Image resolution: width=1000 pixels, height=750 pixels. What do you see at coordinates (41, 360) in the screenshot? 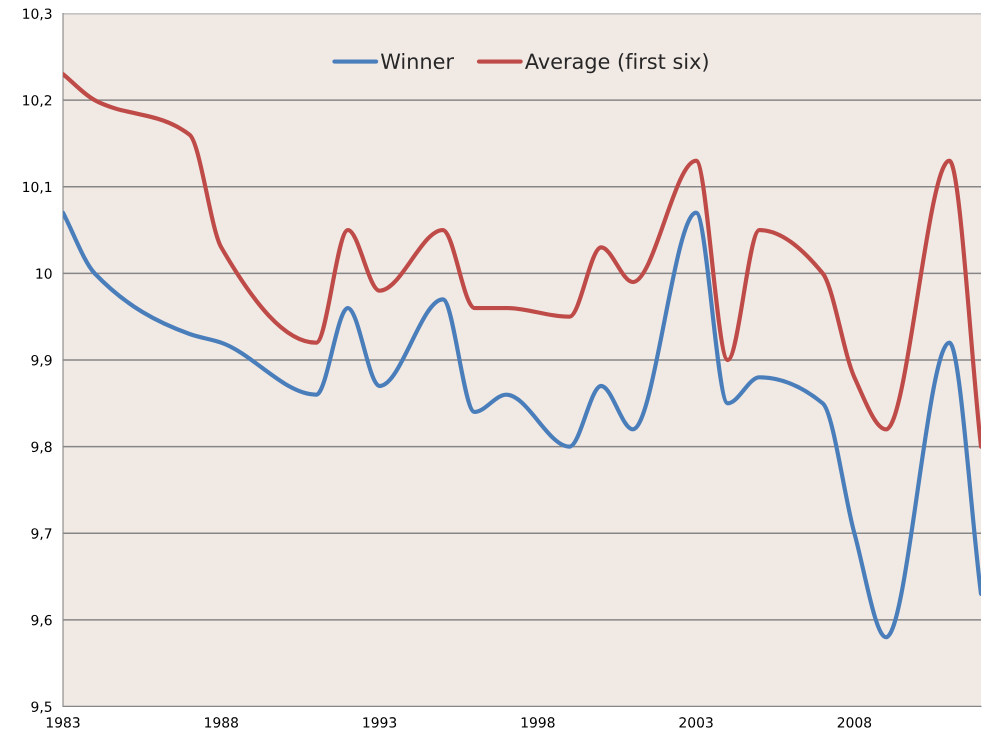
I see `y-tick-label: 9,9` at bounding box center [41, 360].